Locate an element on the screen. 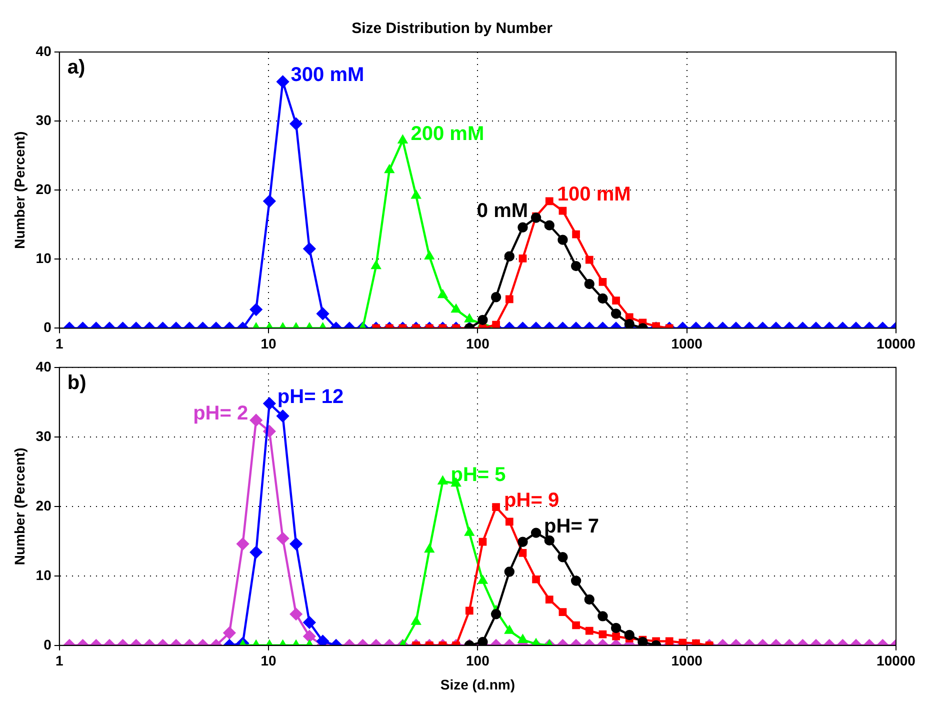  series-label: 200 mM is located at coordinates (447, 133).